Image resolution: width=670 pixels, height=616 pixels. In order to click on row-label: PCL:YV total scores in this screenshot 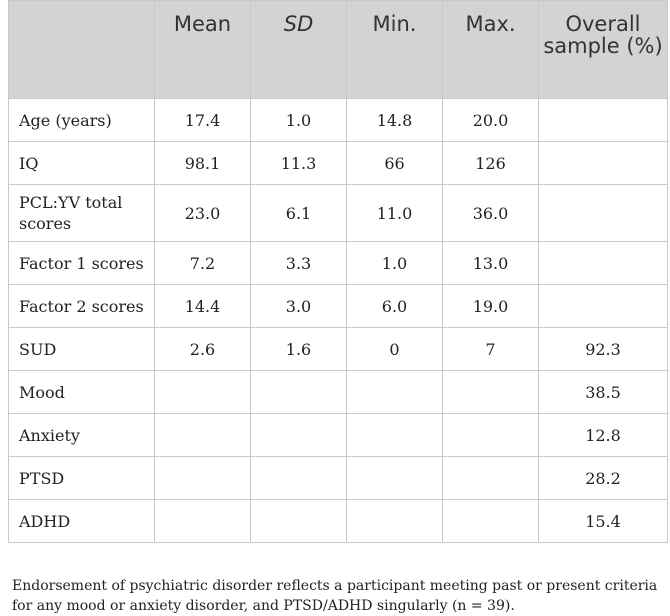, I will do `click(81, 213)`.